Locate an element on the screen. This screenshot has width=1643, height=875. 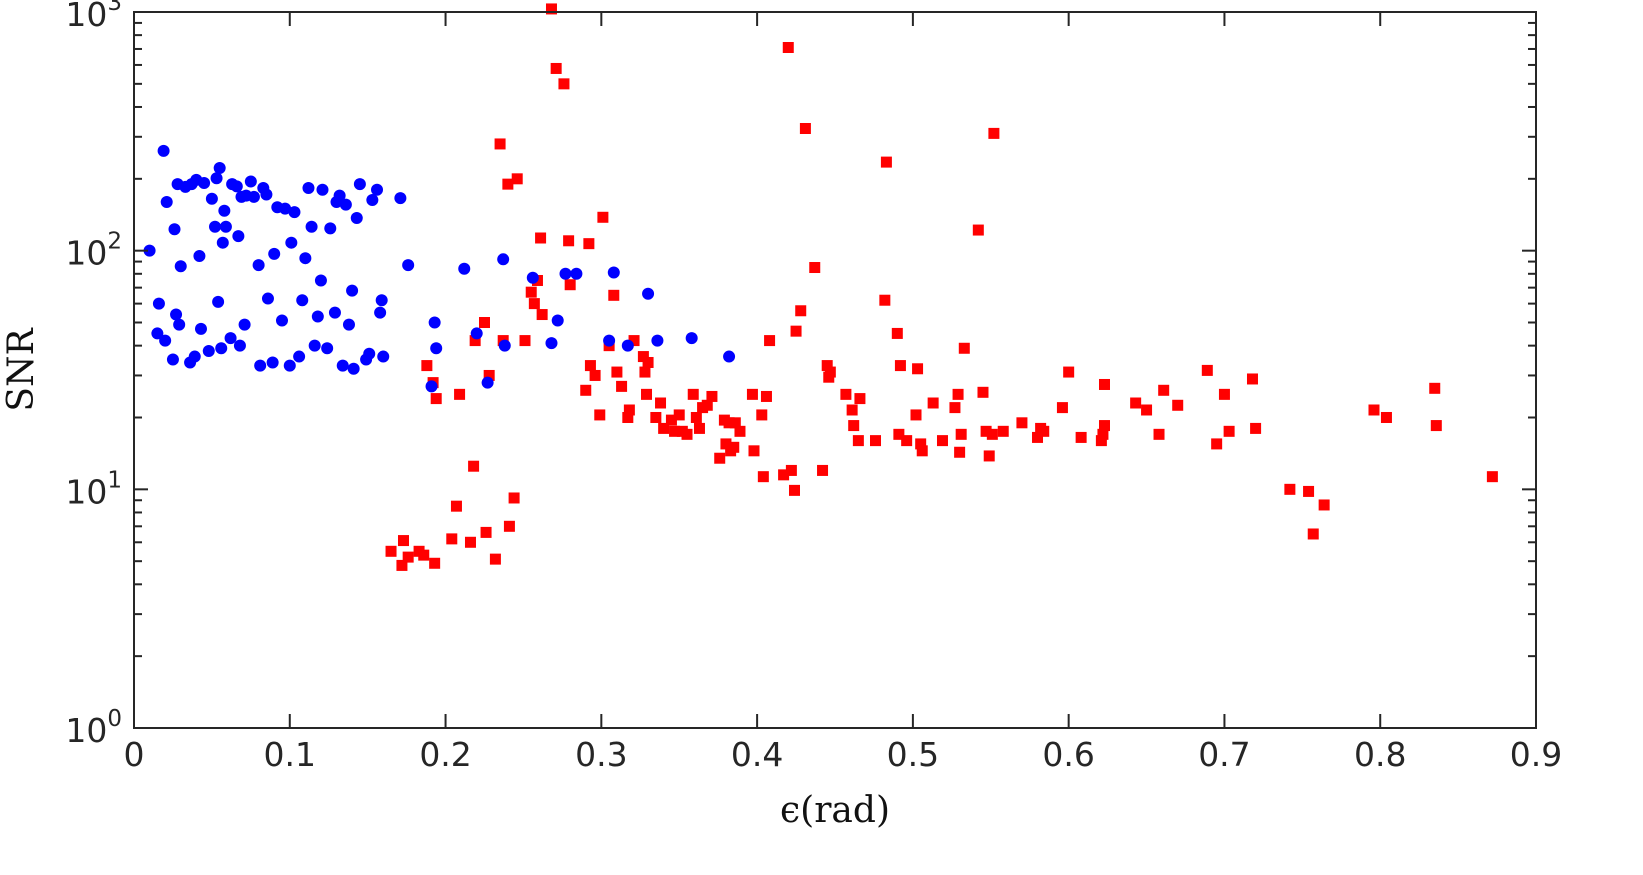
y-tick-label: 100 is located at coordinates (93, 728).